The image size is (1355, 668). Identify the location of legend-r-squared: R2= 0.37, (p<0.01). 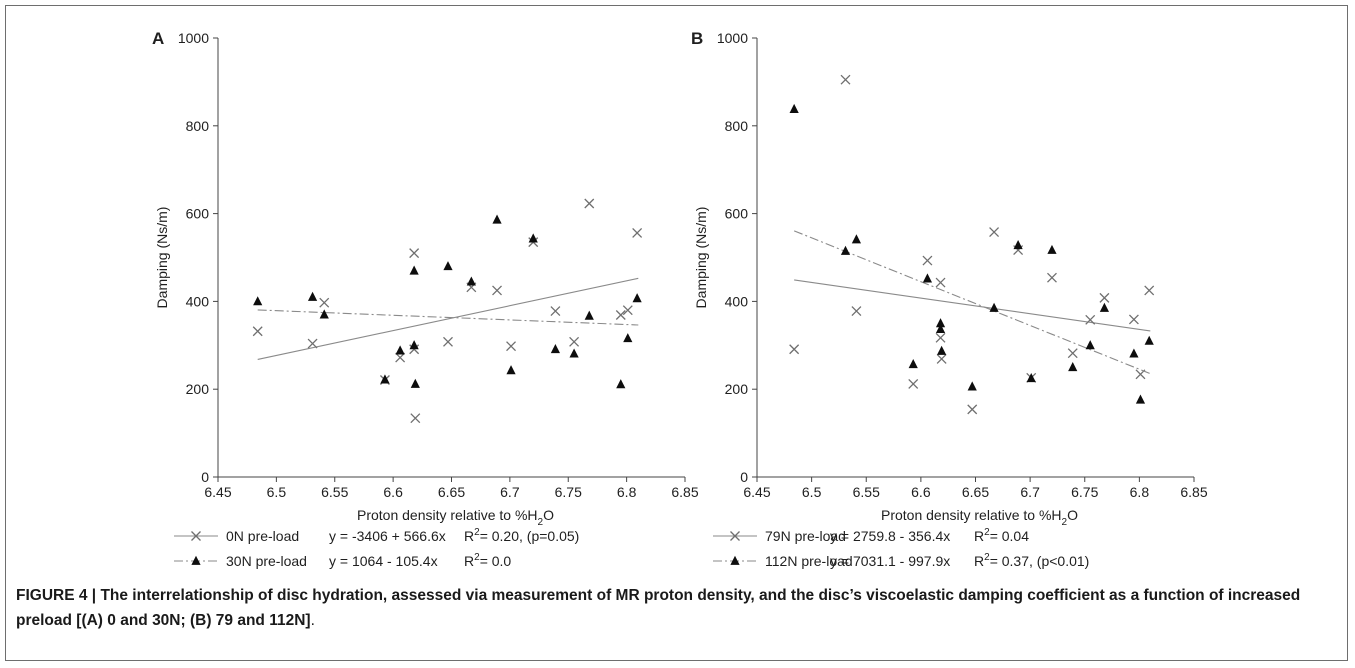
(1031, 560).